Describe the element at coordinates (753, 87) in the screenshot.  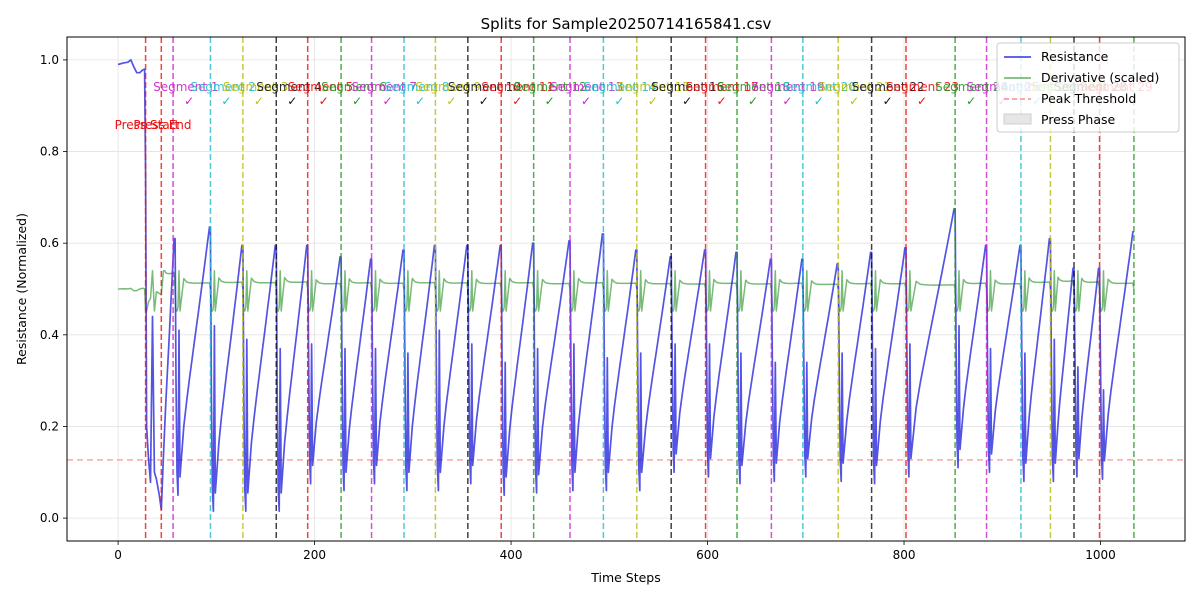
I see `segment-label: Segment 18` at that location.